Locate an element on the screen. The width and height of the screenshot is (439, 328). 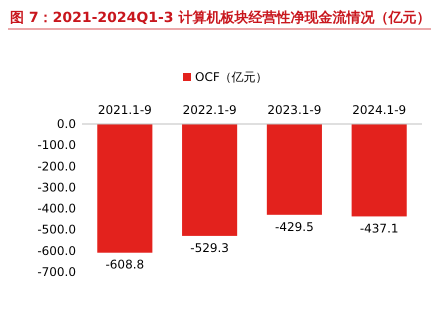
data-label: -529.3 is located at coordinates (209, 247).